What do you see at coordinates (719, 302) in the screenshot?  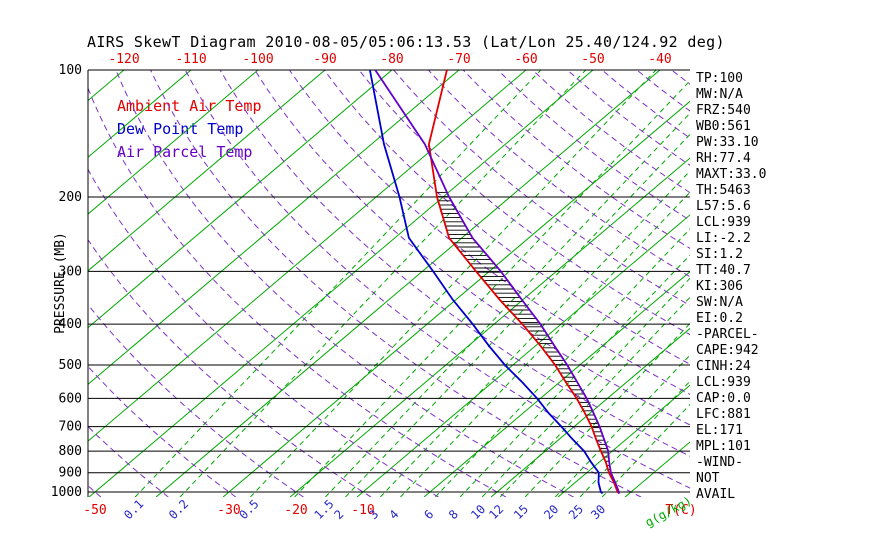 I see `stat-line: SW:N/A` at bounding box center [719, 302].